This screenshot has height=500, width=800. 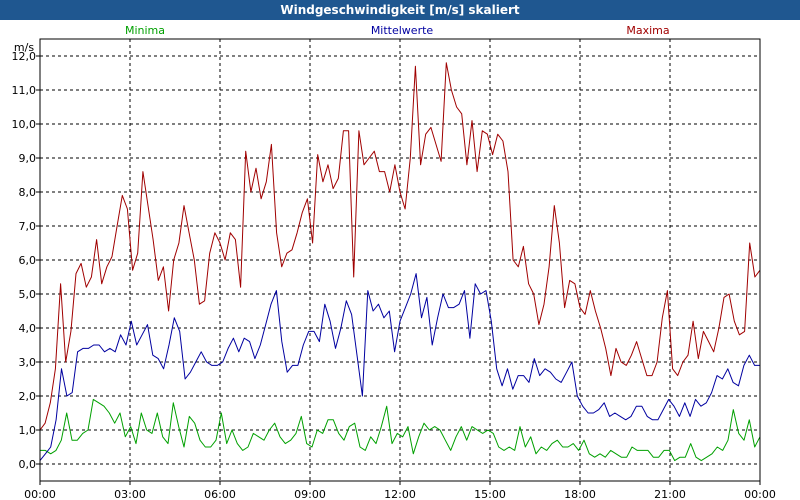 I want to click on y-tick-label: 0,0, so click(x=28, y=464).